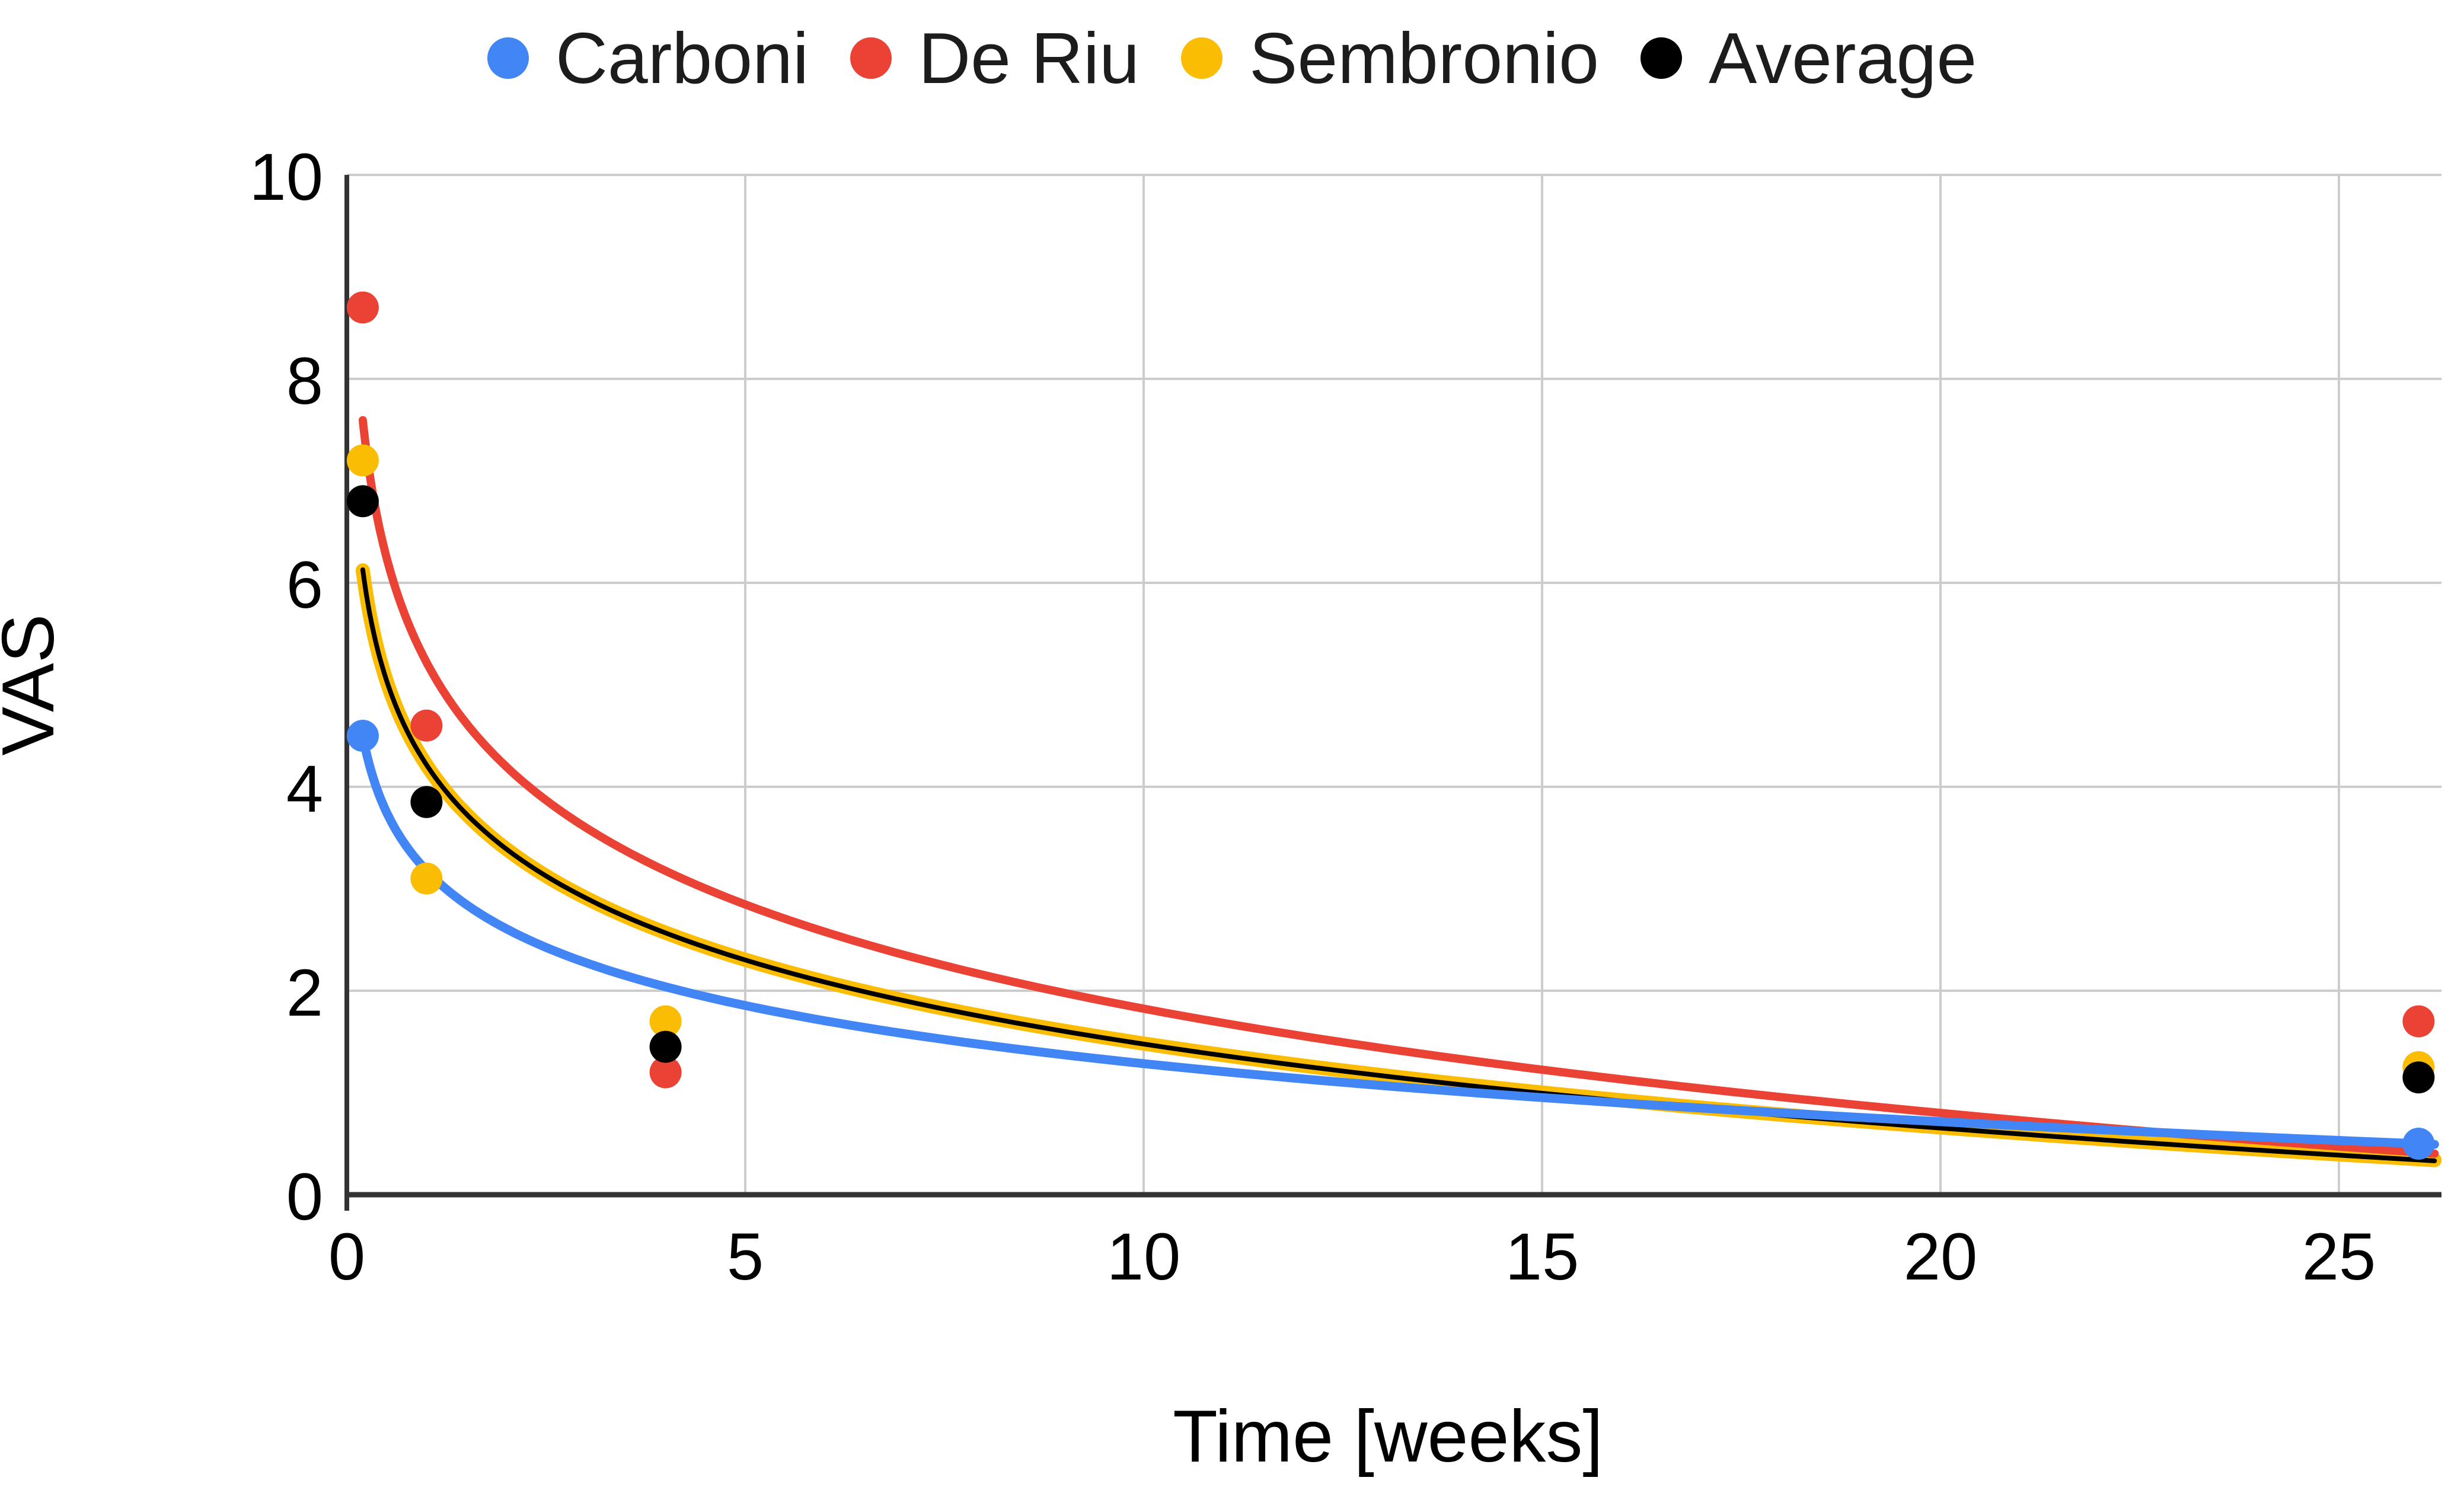 This screenshot has width=2464, height=1487. I want to click on x-axis-tick-labels: 0 5 10 15 20 25, so click(1352, 1257).